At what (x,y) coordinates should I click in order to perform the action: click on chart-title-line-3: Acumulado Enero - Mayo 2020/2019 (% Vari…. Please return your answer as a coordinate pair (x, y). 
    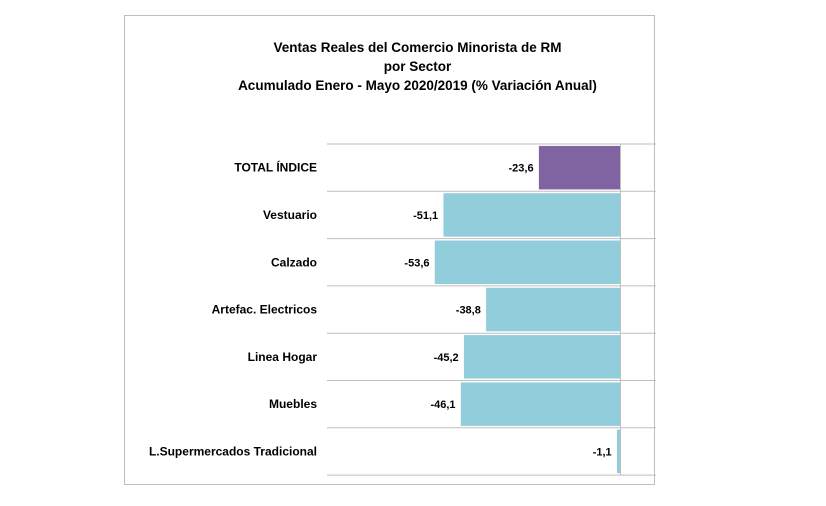
    Looking at the image, I should click on (417, 85).